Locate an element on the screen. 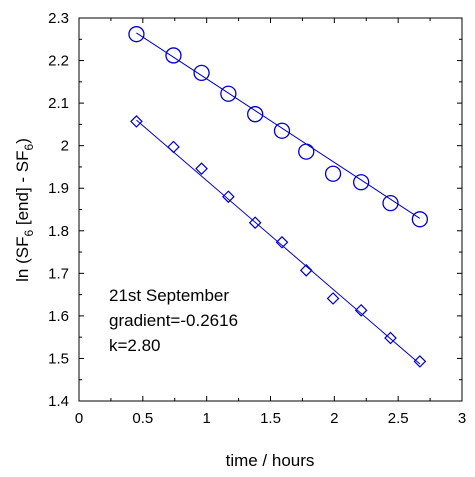 The height and width of the screenshot is (477, 475). y-tick-label: 1.6 is located at coordinates (58, 316).